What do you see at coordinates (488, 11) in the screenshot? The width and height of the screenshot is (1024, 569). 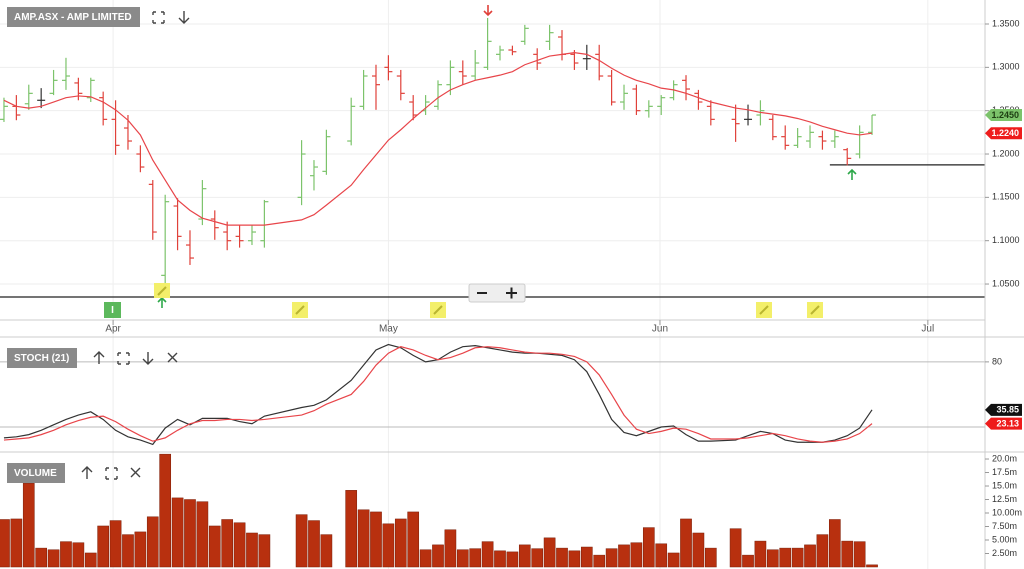 I see `sell-arrow` at bounding box center [488, 11].